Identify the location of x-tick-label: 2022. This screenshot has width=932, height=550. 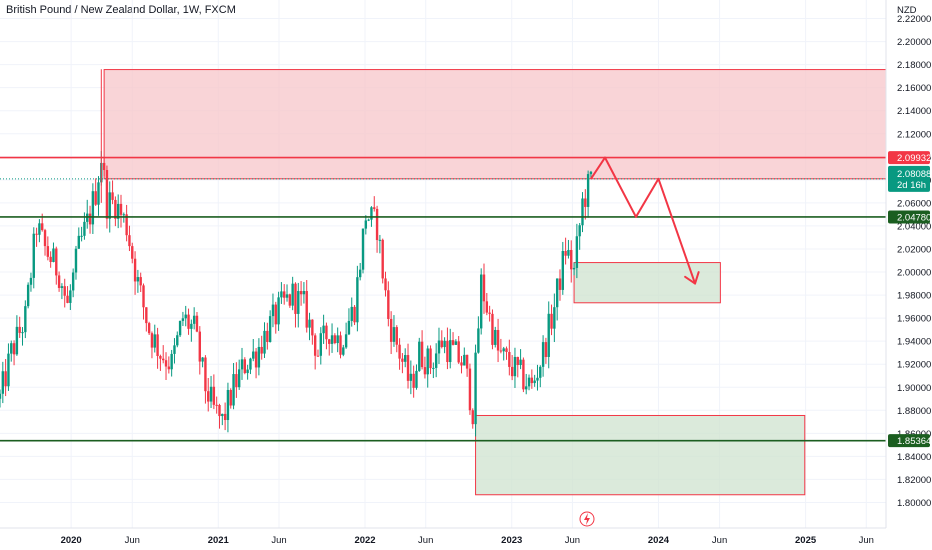
(364, 540).